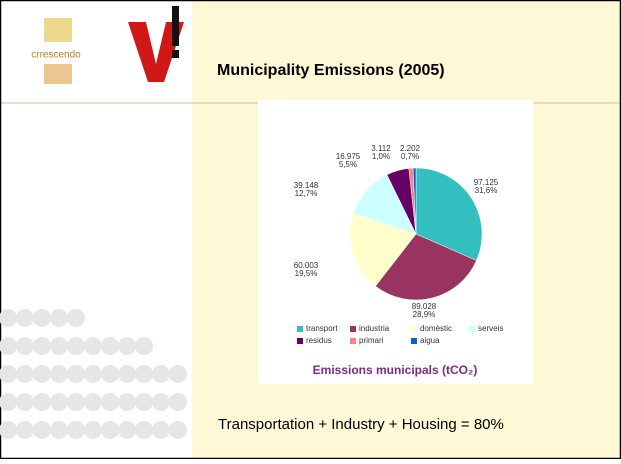 The height and width of the screenshot is (464, 621). Describe the element at coordinates (381, 156) in the screenshot. I see `percentage-label: 1,0%` at that location.